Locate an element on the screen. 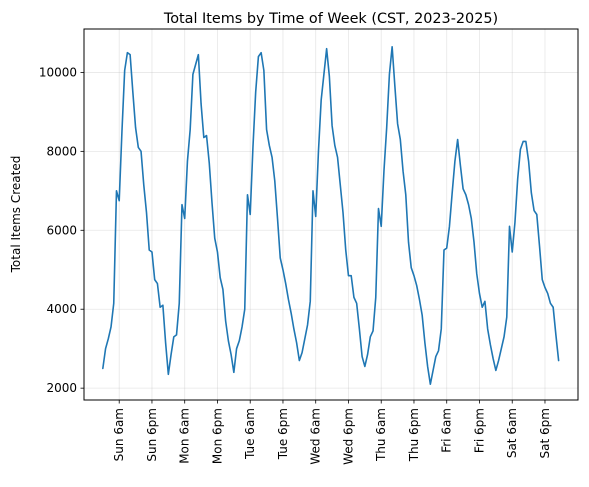 The image size is (589, 487). x-tick-label: Fri 6pm is located at coordinates (479, 430).